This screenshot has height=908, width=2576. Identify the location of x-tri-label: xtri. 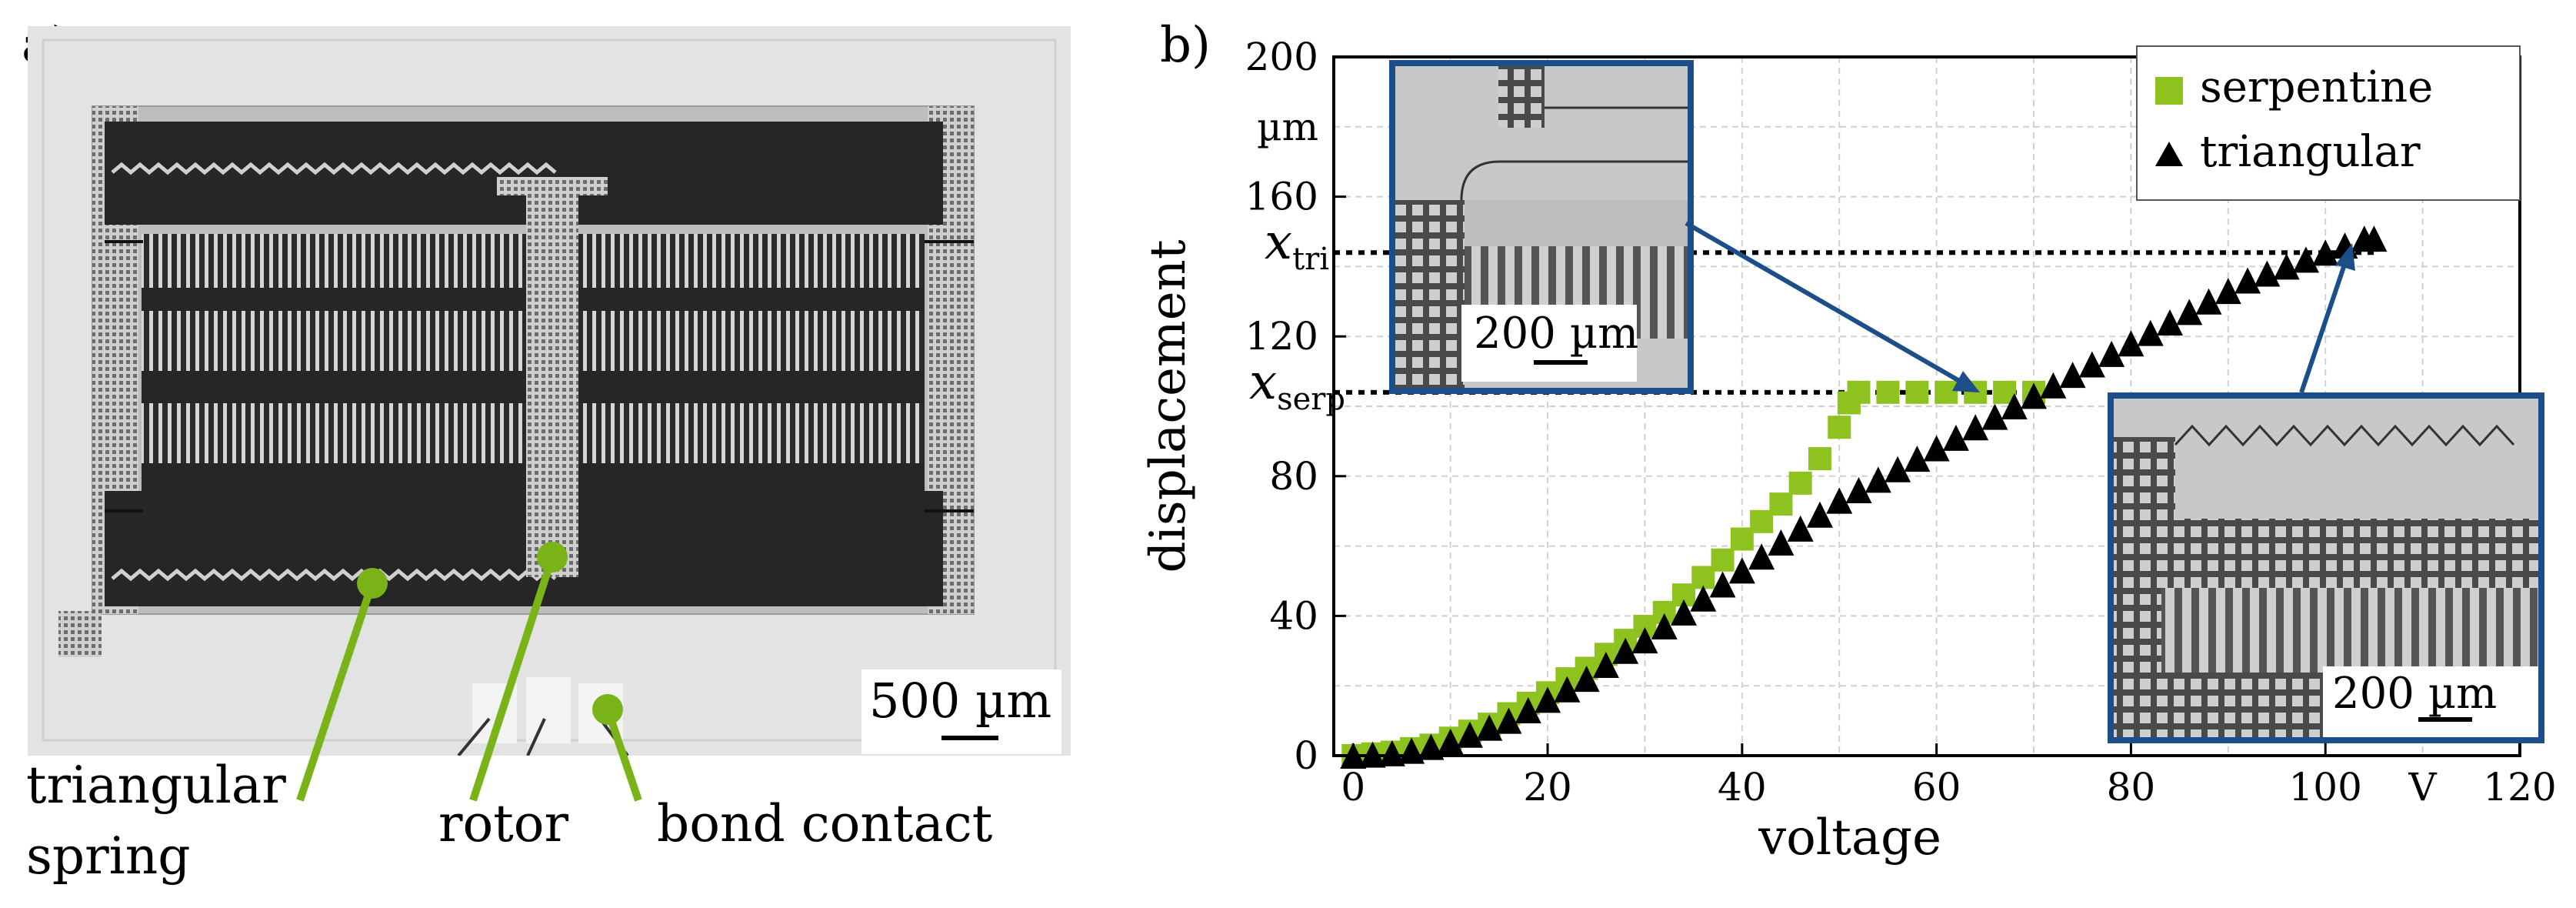
(1297, 245).